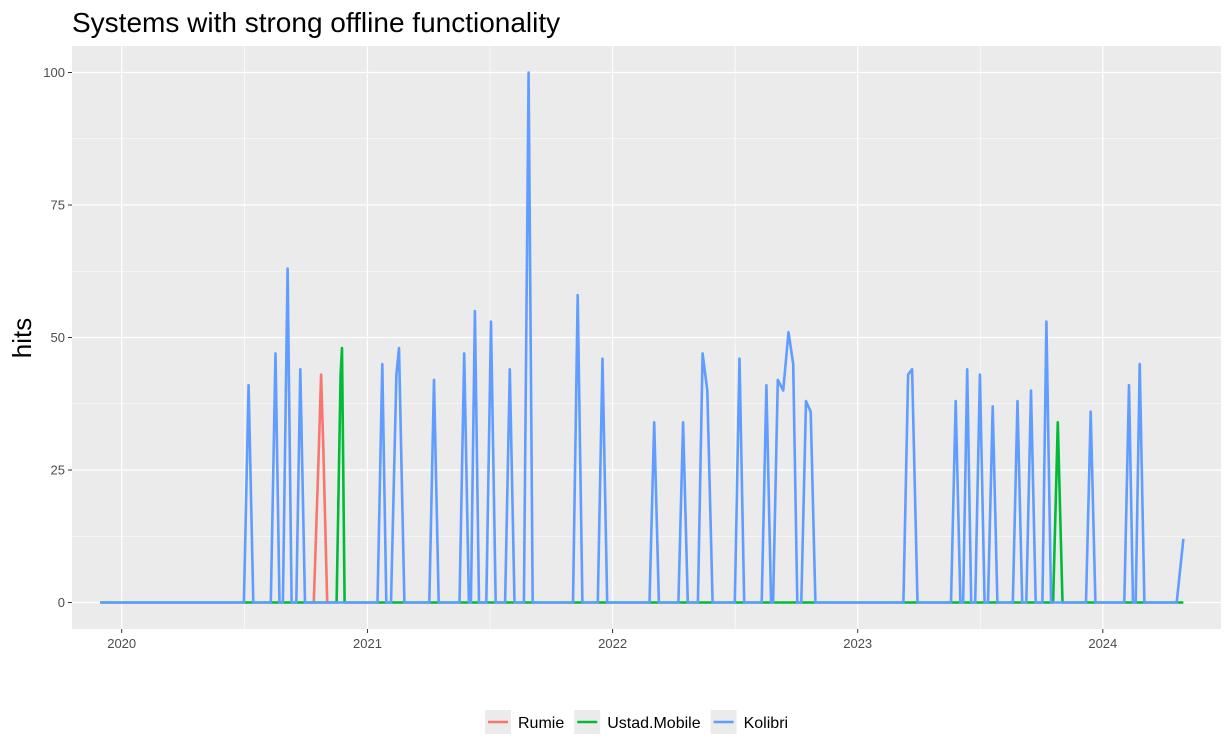 The image size is (1231, 751). What do you see at coordinates (1102, 643) in the screenshot?
I see `x-tick-label: 2024` at bounding box center [1102, 643].